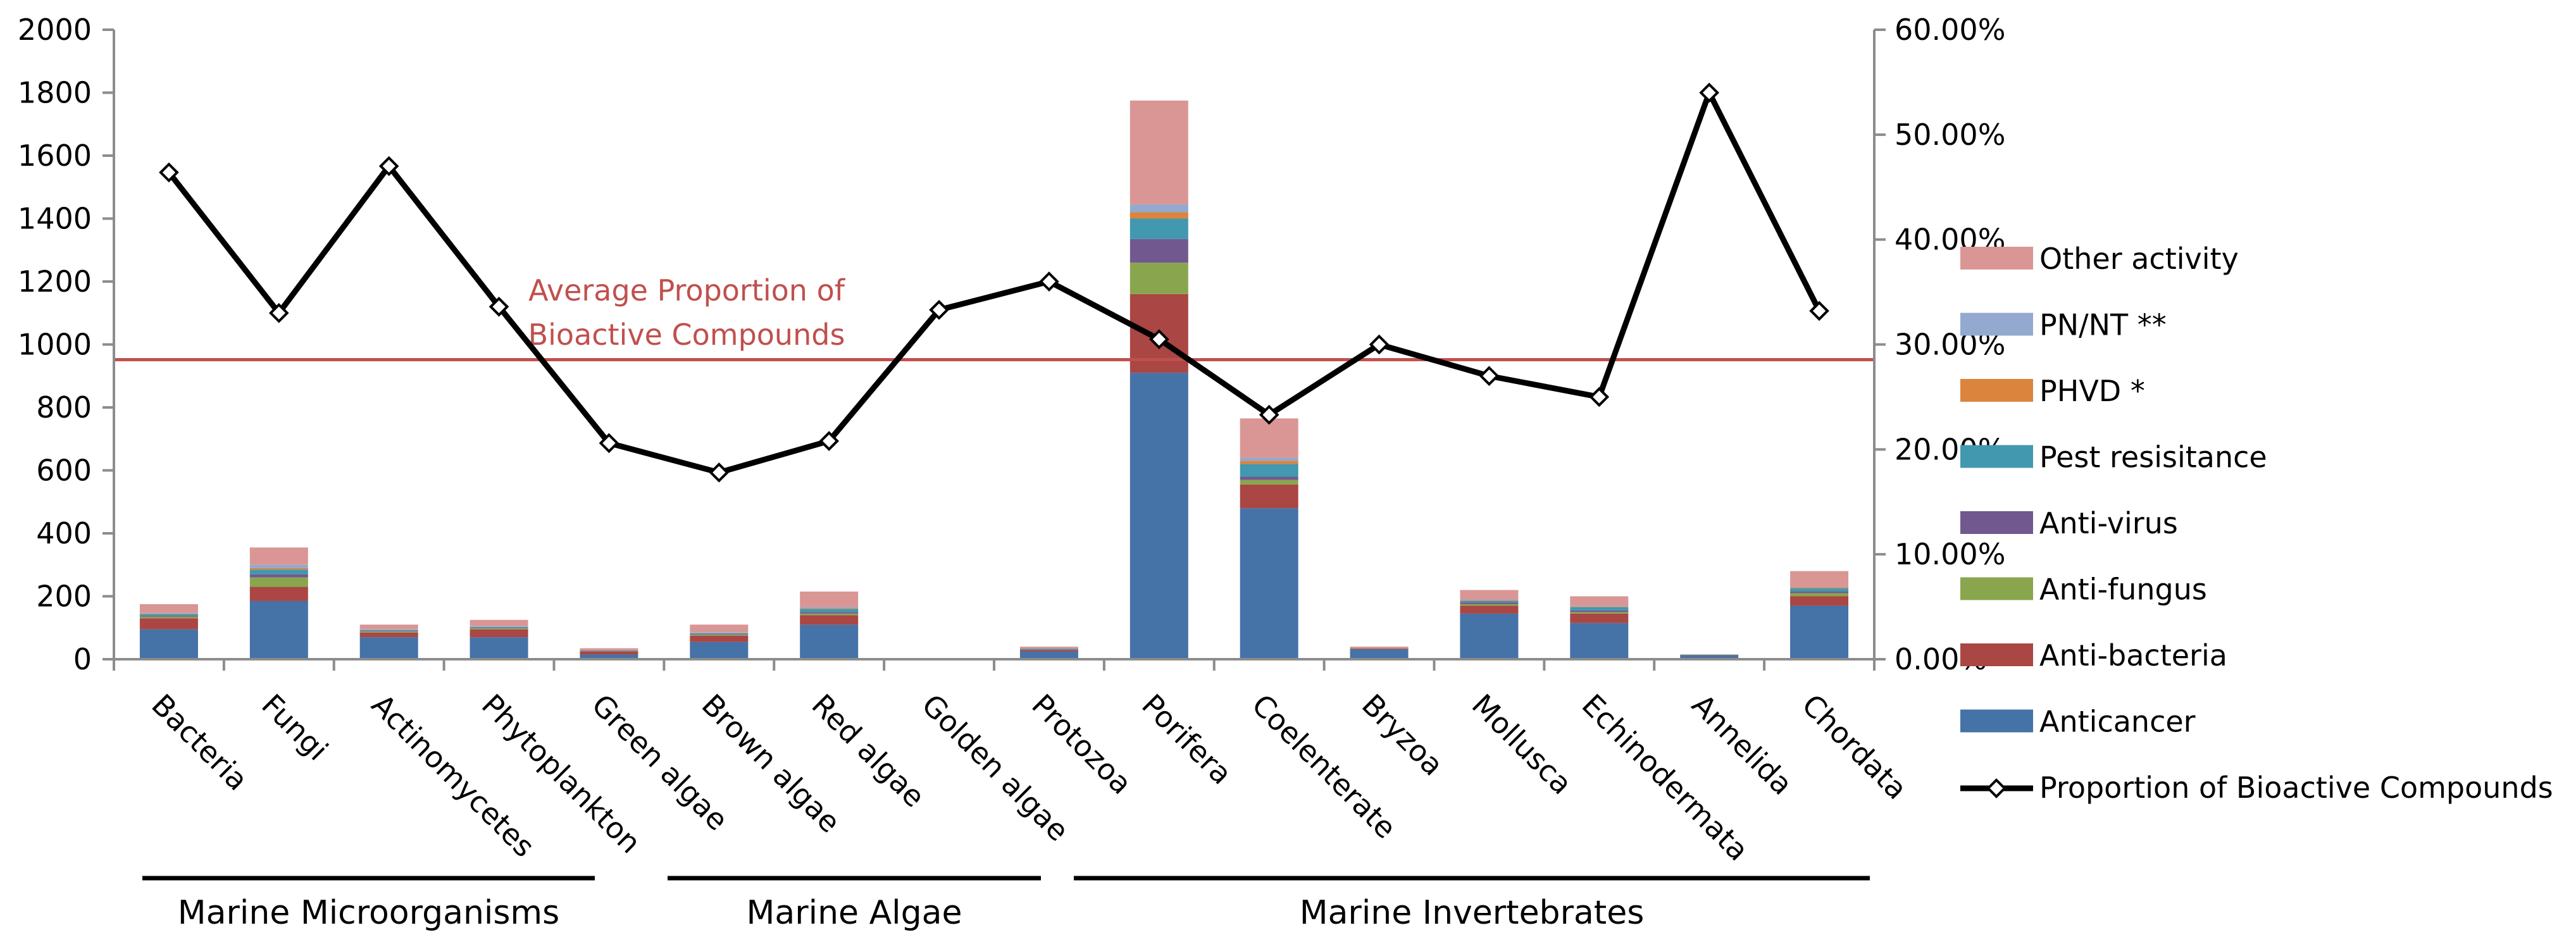 The height and width of the screenshot is (949, 2576). I want to click on bar-mollusca-phvd, so click(1489, 600).